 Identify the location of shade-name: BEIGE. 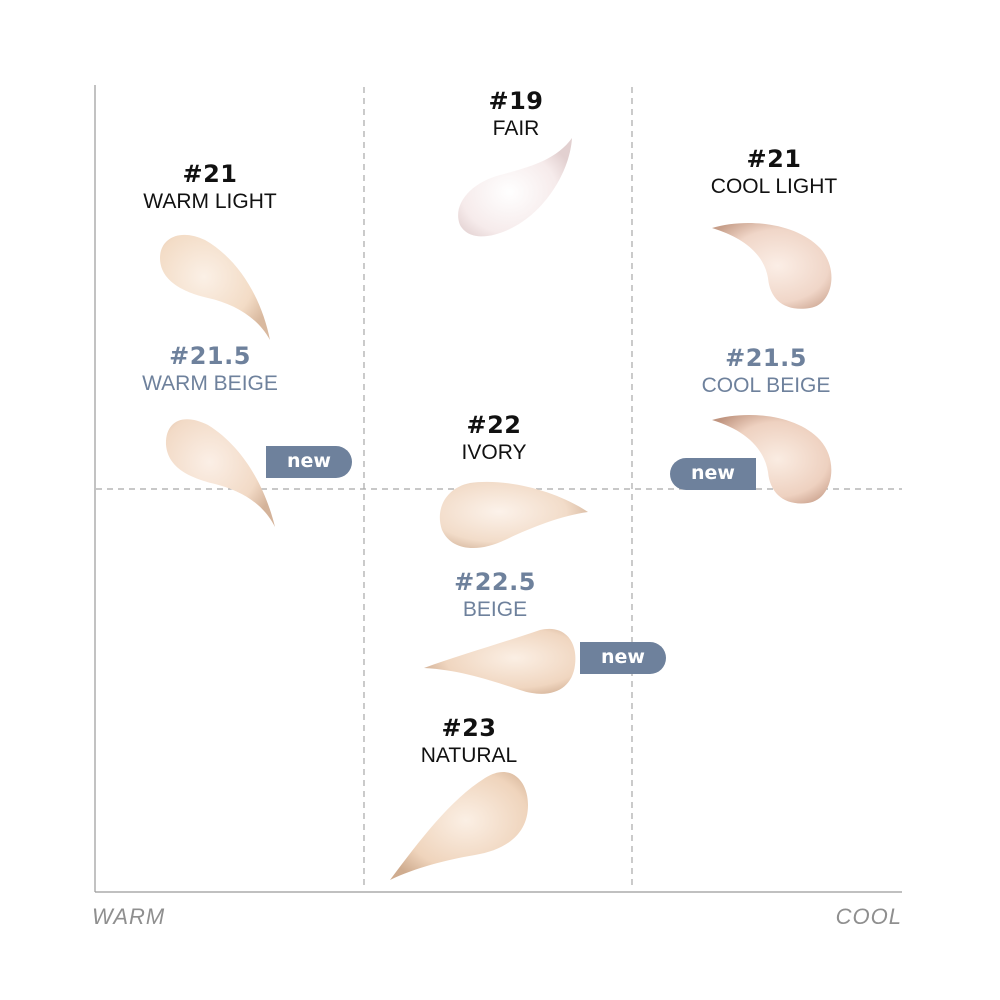
(495, 609).